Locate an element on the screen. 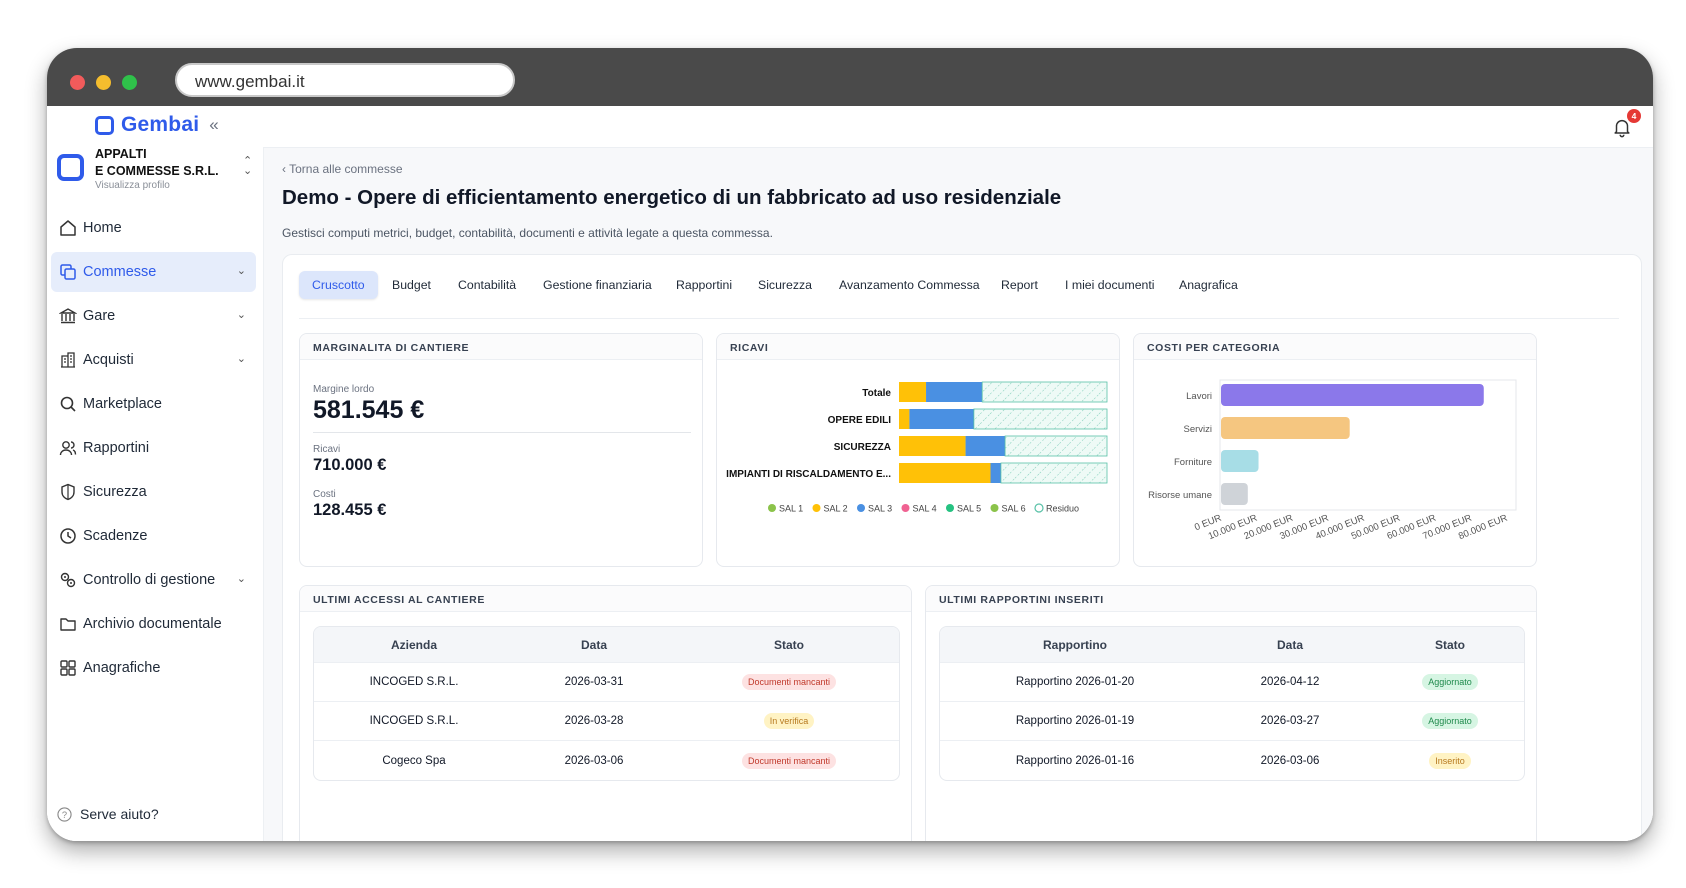  bank-icon is located at coordinates (68, 316).